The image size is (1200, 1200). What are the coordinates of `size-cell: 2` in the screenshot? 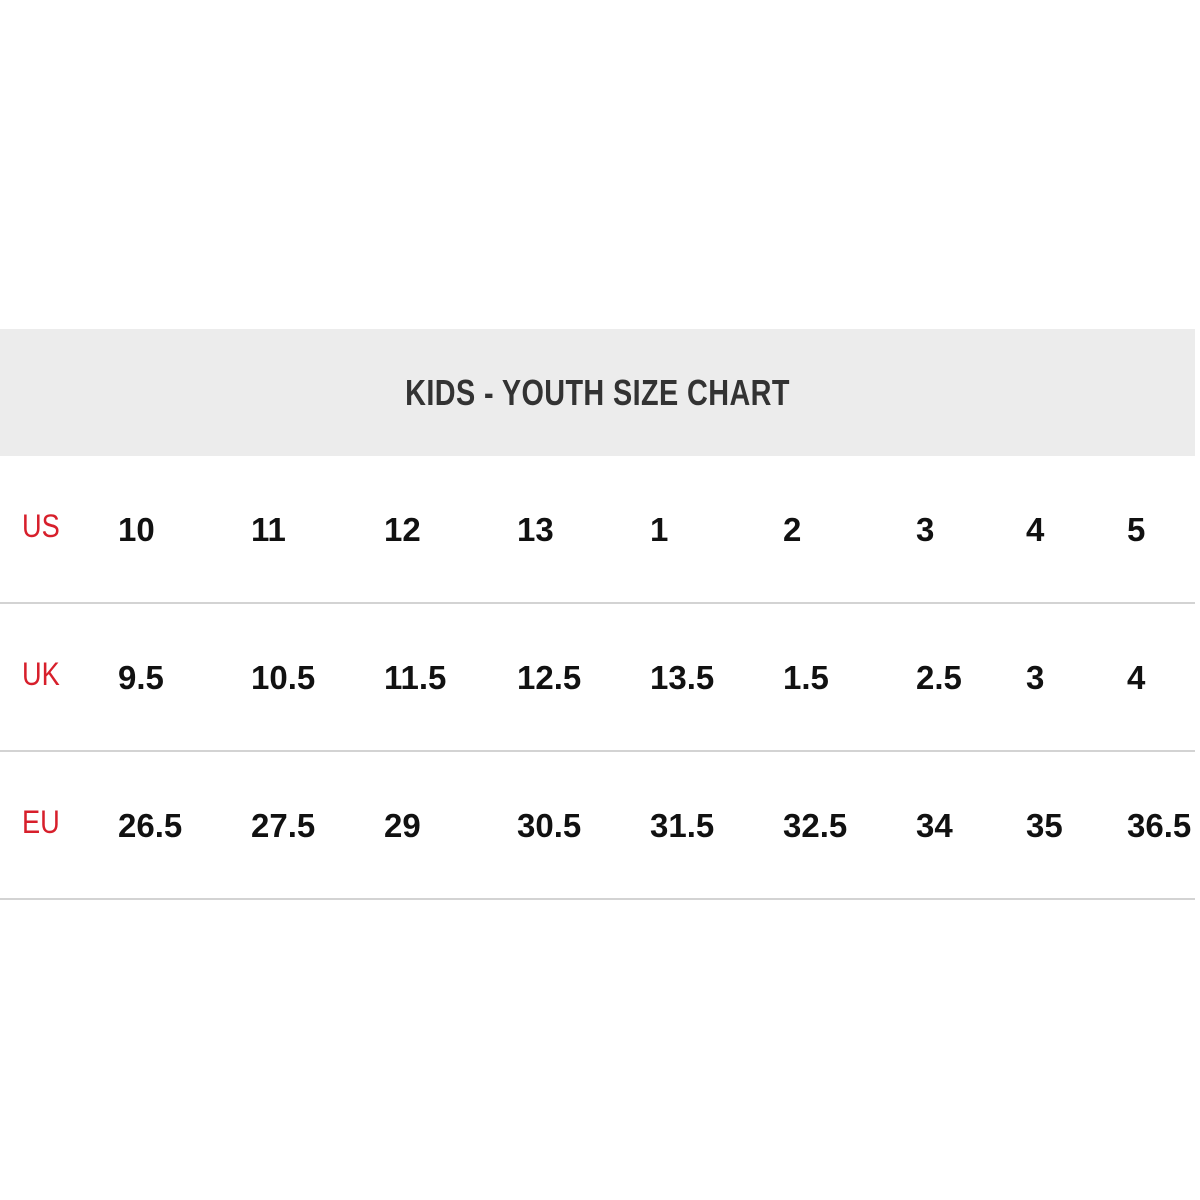 It's located at (792, 529).